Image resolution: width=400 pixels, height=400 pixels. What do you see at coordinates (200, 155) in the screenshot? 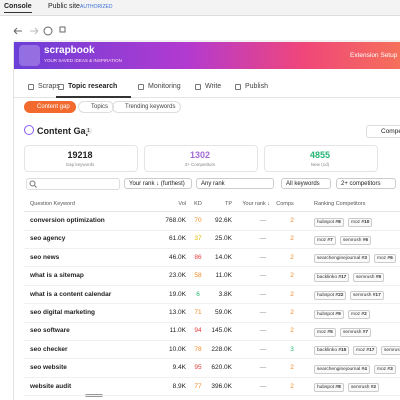
I see `stat-value: 1302` at bounding box center [200, 155].